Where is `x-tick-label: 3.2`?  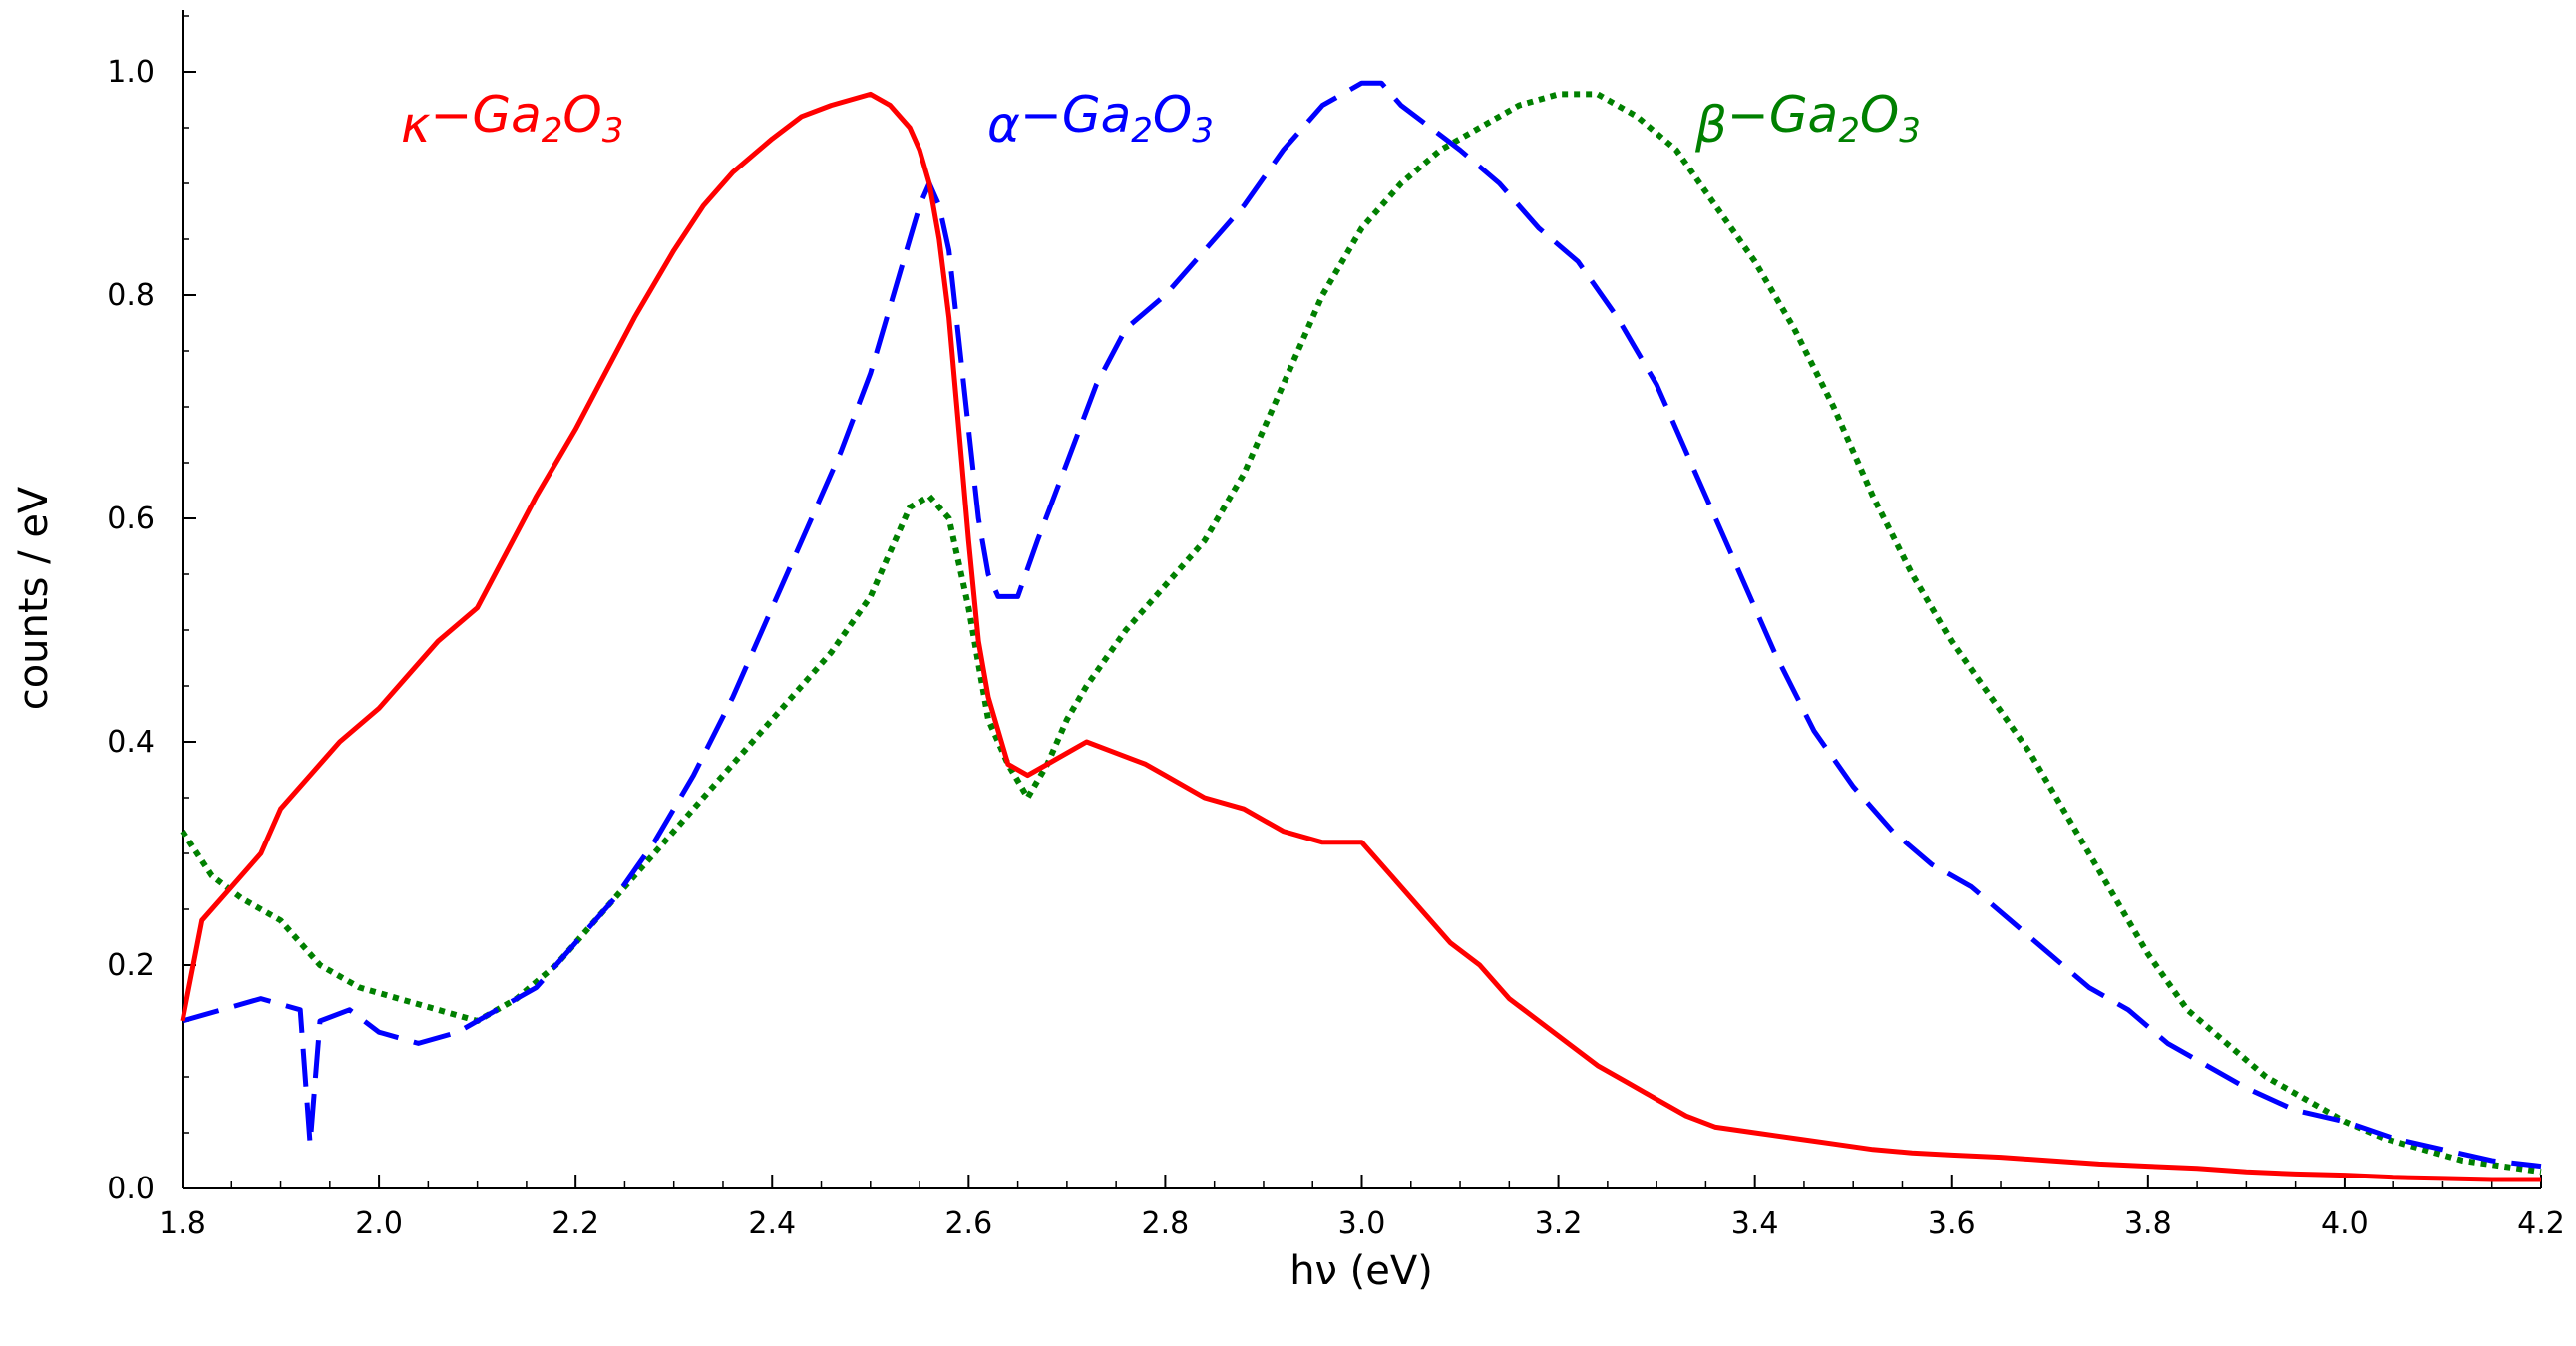
x-tick-label: 3.2 is located at coordinates (1559, 1223).